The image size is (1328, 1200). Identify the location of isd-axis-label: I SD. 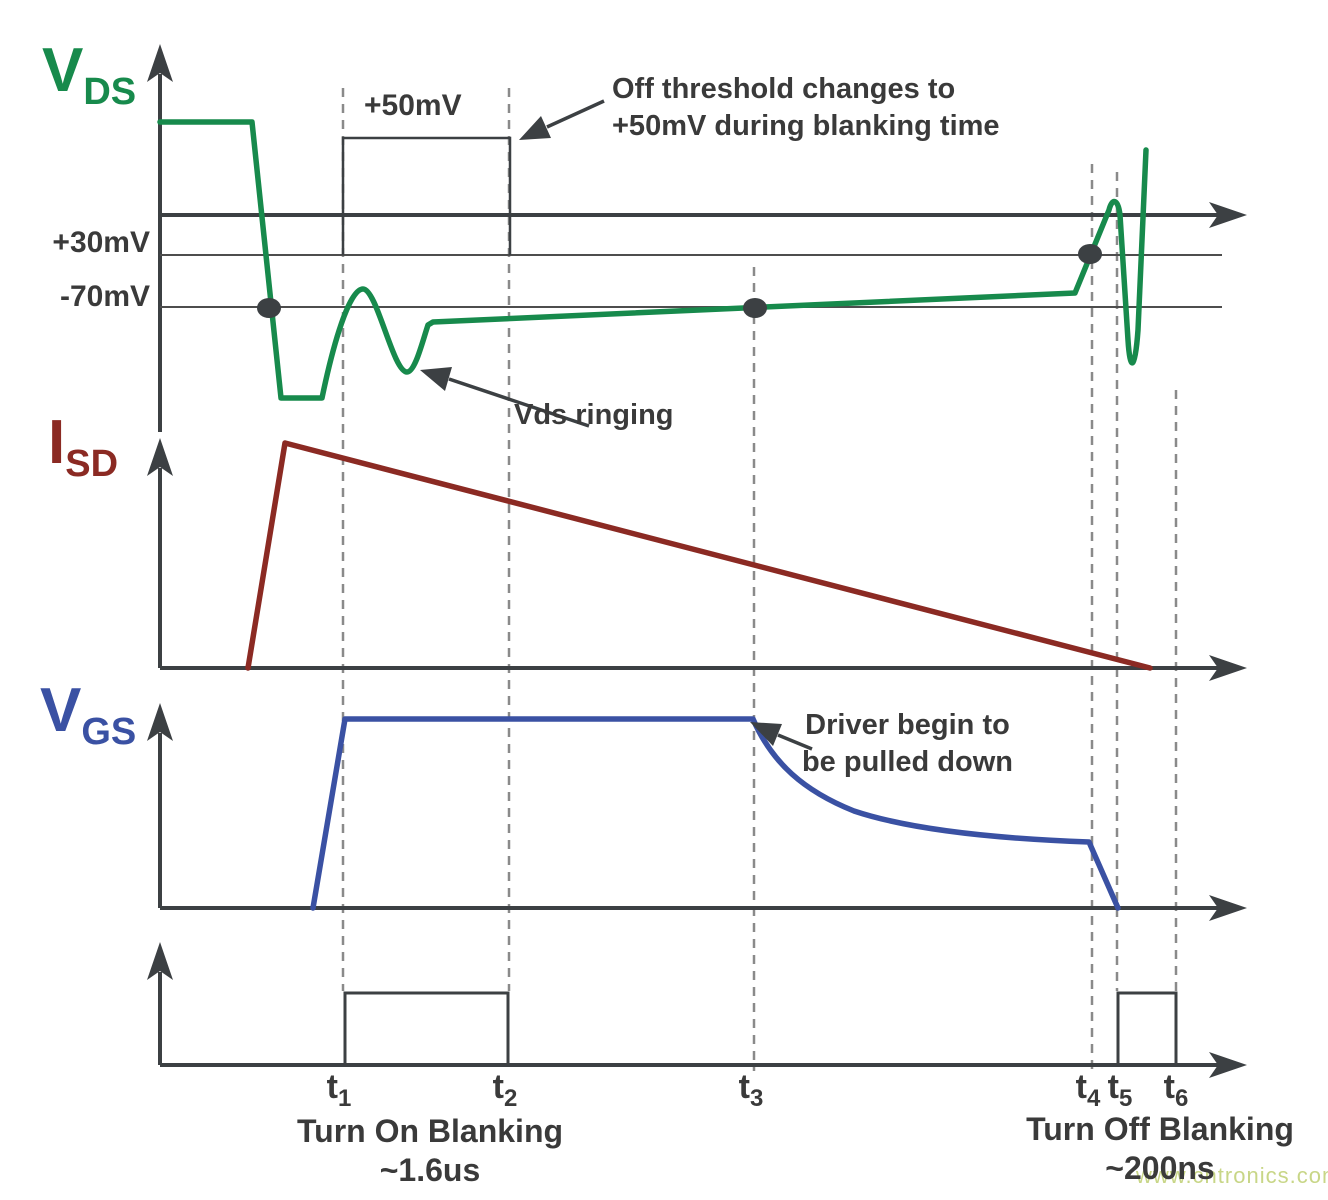
(83, 446).